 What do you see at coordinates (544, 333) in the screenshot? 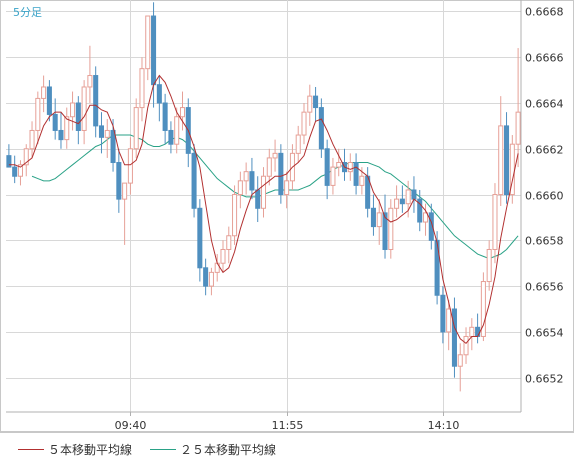
I see `y-tick-label: 0.6654` at bounding box center [544, 333].